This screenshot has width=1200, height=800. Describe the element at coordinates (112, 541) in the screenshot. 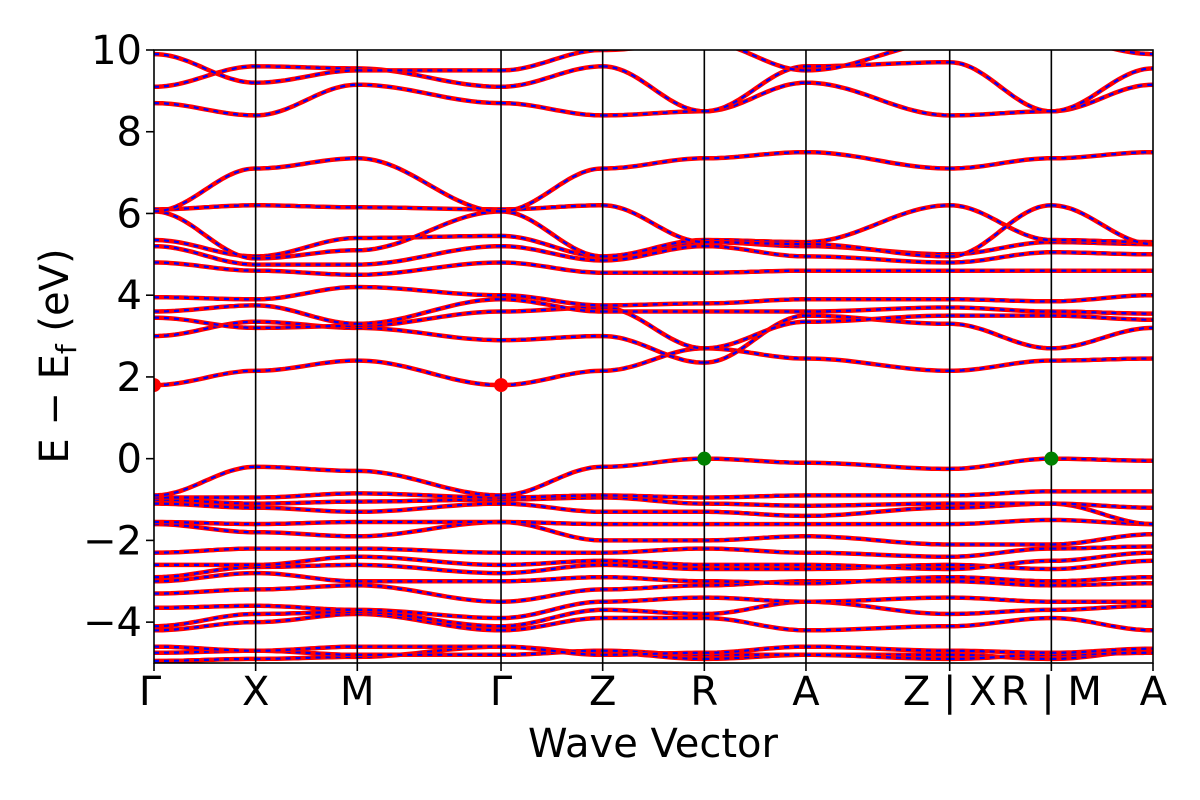

I see `y-tick-label-1: −2` at that location.